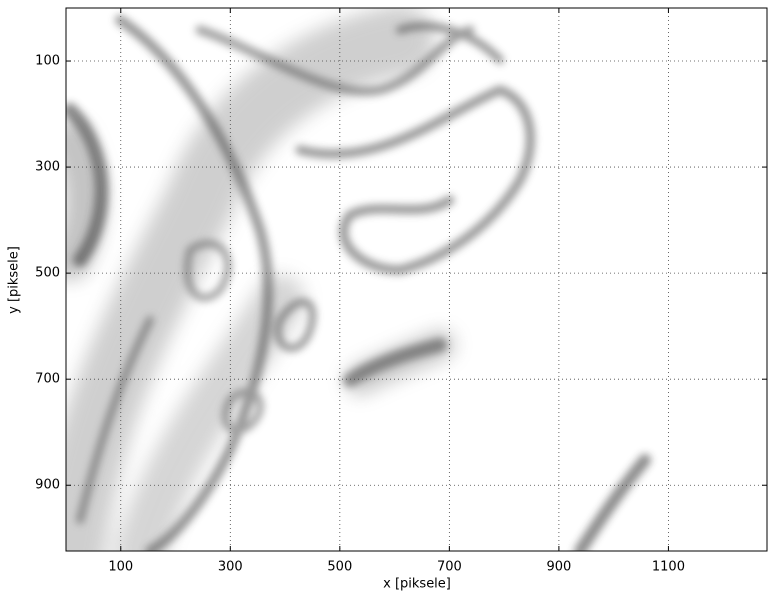 The width and height of the screenshot is (768, 591). Describe the element at coordinates (120, 567) in the screenshot. I see `x-tick-label: 100` at that location.